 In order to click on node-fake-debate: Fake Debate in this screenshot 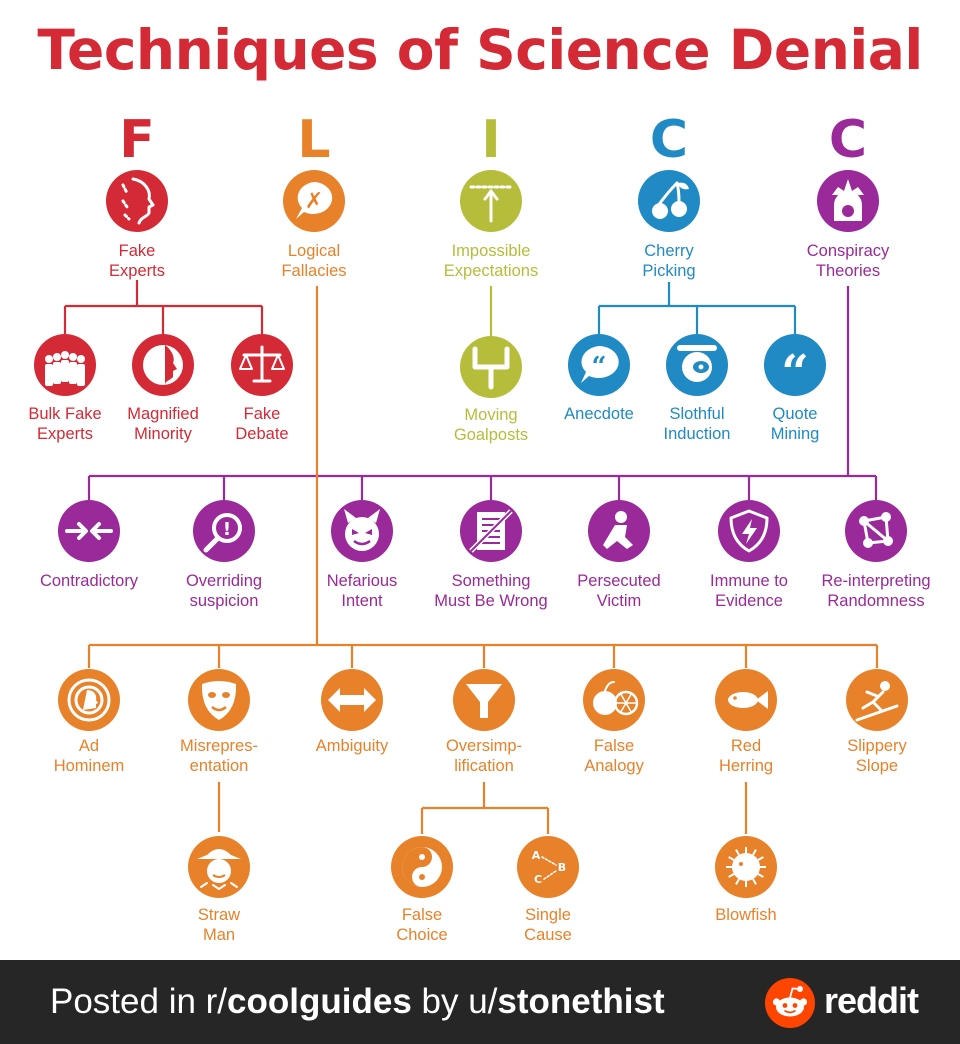, I will do `click(262, 388)`.